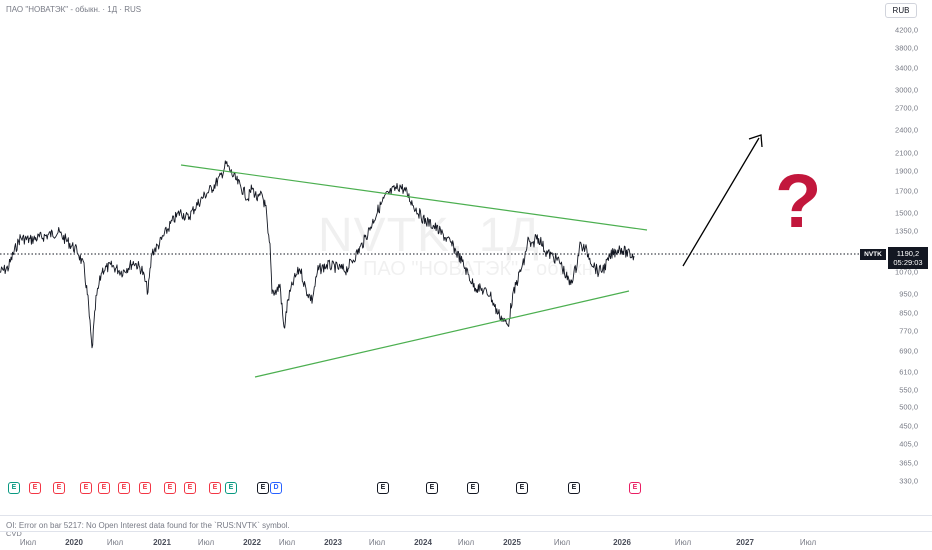 The height and width of the screenshot is (550, 932). I want to click on price-axis-label: 2400,0, so click(906, 130).